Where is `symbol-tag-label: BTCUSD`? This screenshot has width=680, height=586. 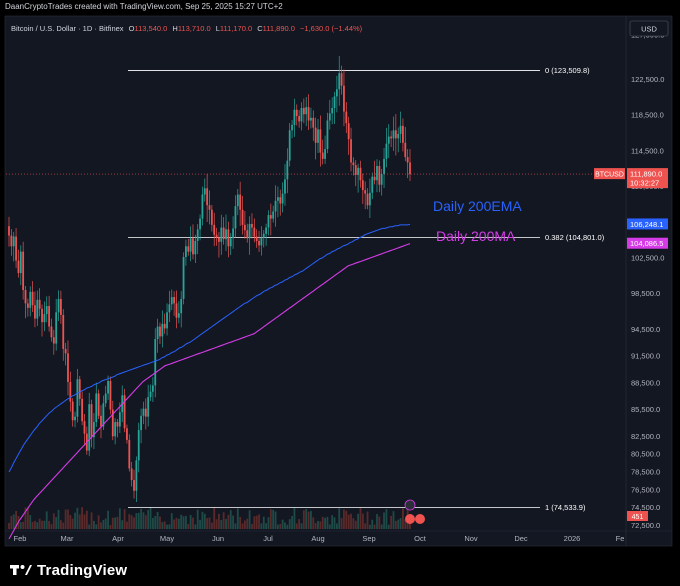
symbol-tag-label: BTCUSD is located at coordinates (609, 175).